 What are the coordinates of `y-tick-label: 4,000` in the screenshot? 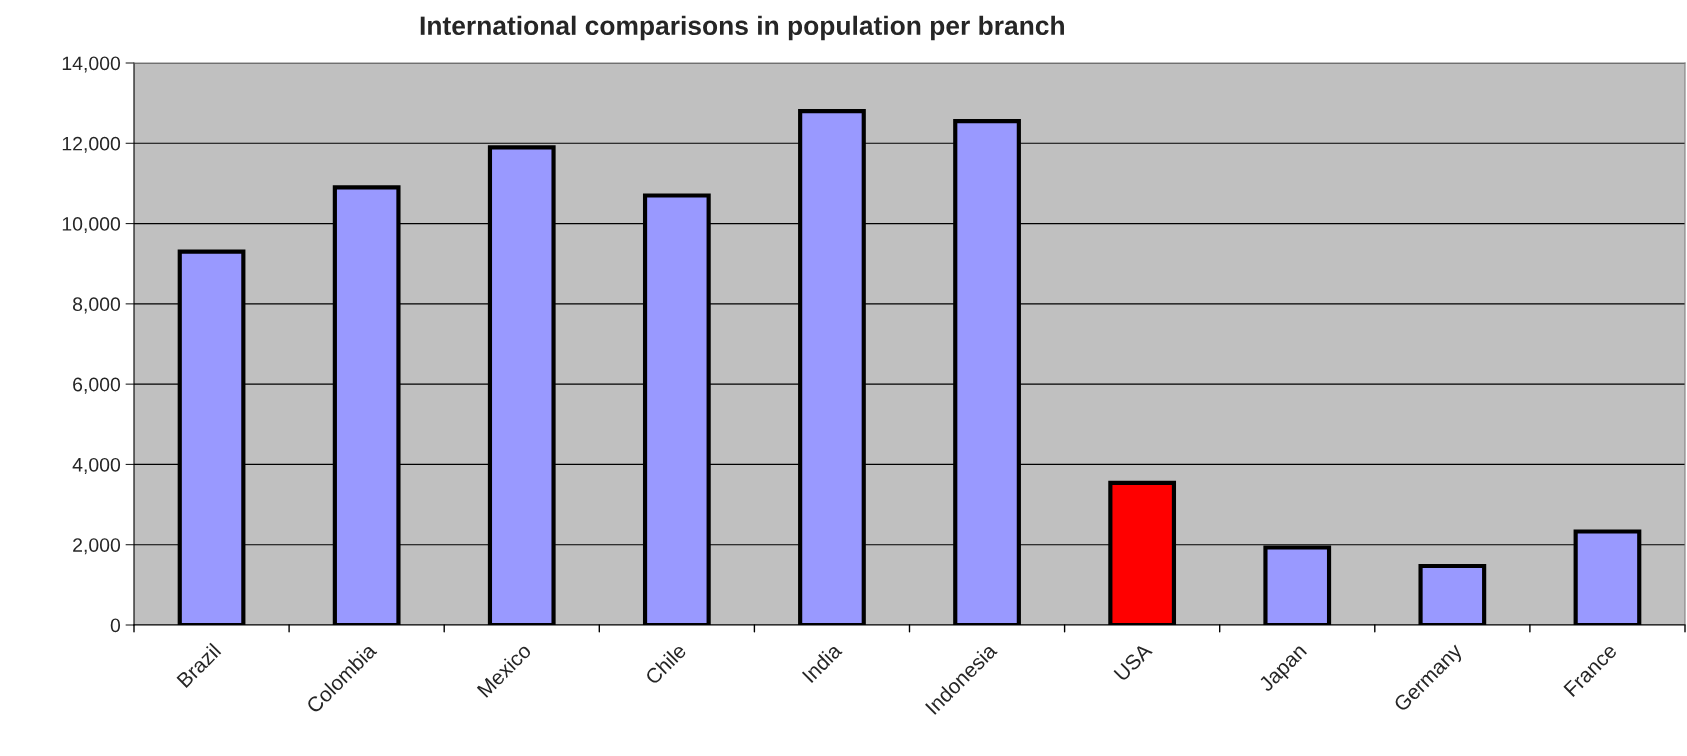 It's located at (96, 465).